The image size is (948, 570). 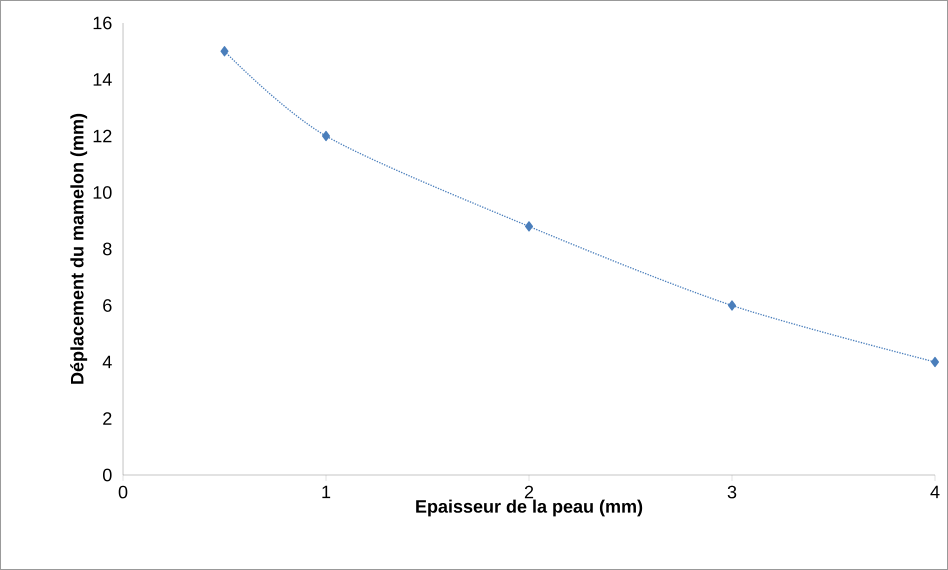 What do you see at coordinates (103, 136) in the screenshot?
I see `y-tick-label: 12` at bounding box center [103, 136].